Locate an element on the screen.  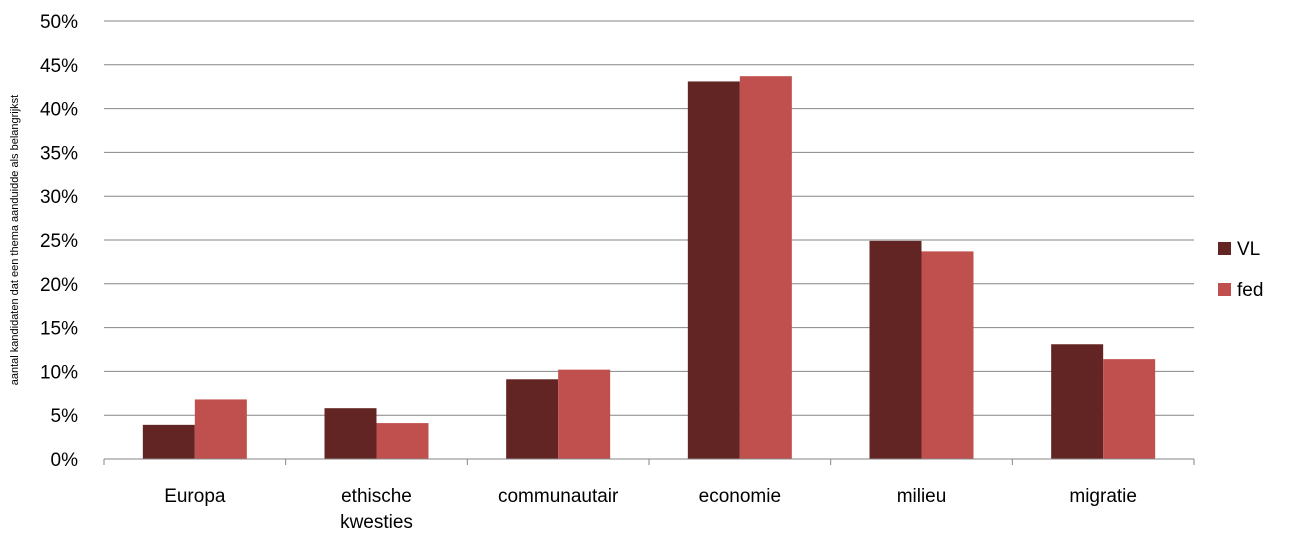
category-label-line: economie is located at coordinates (740, 496).